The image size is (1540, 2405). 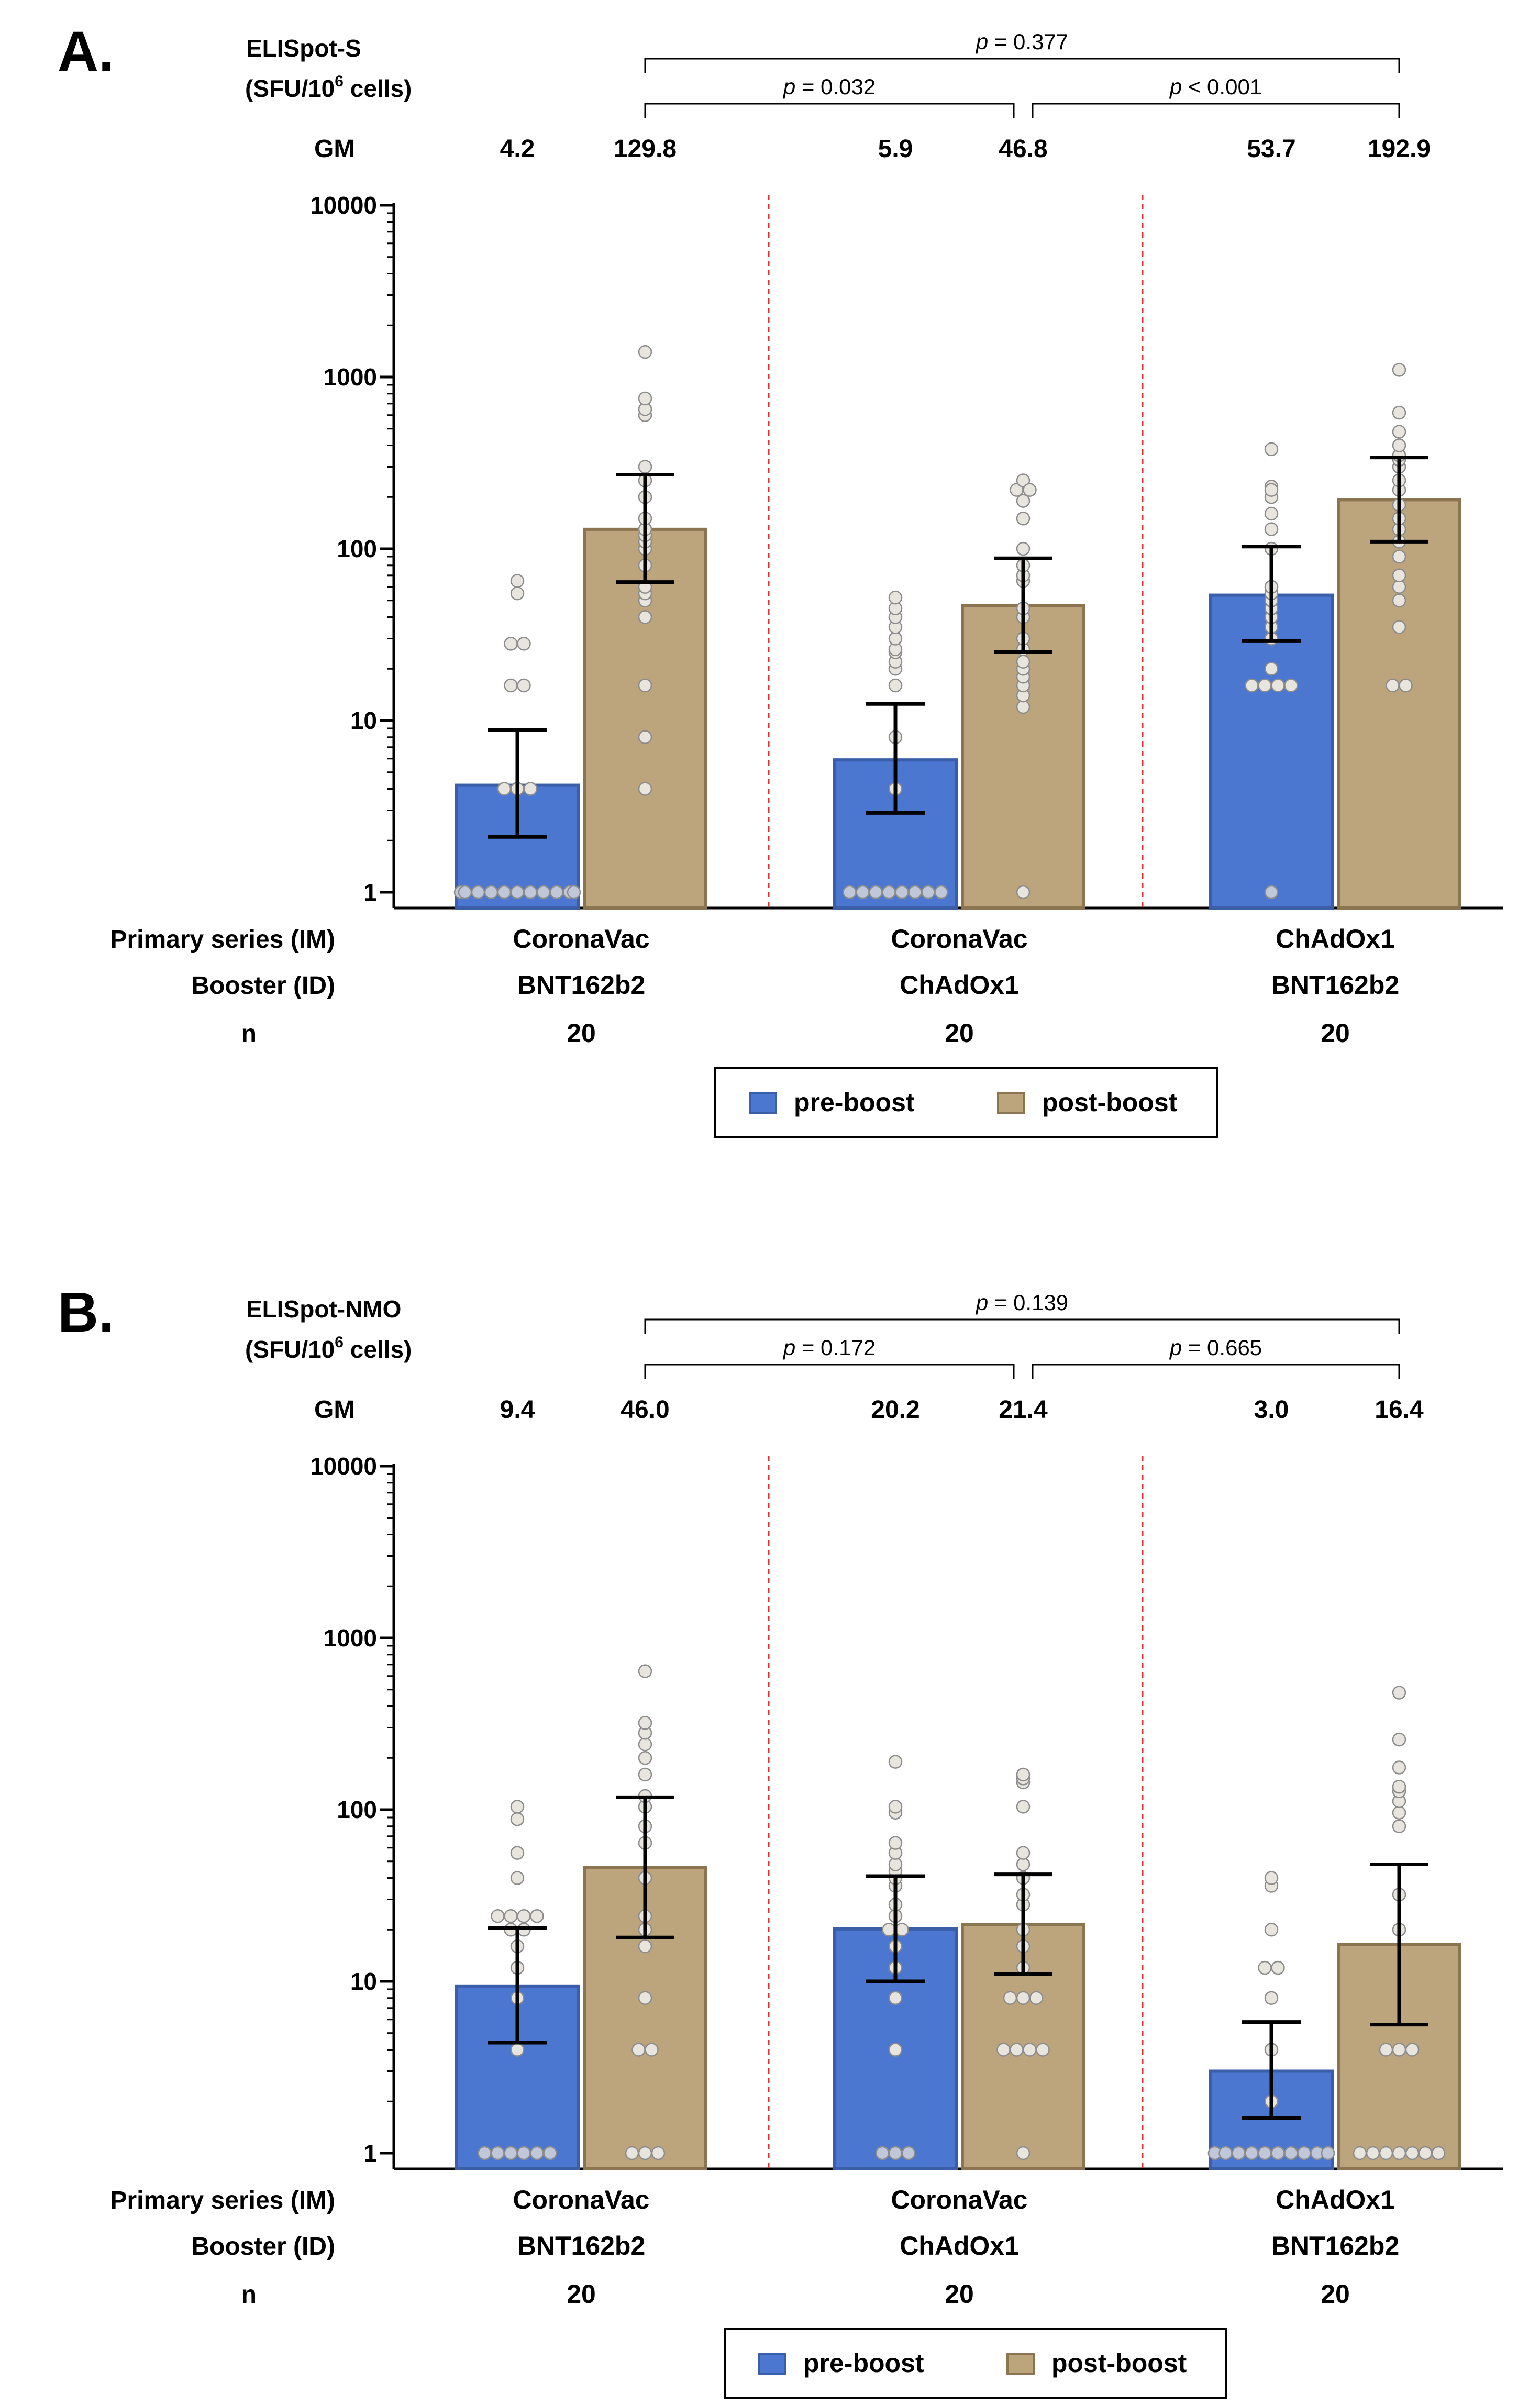 I want to click on gm-value-pre: 4.2, so click(x=517, y=149).